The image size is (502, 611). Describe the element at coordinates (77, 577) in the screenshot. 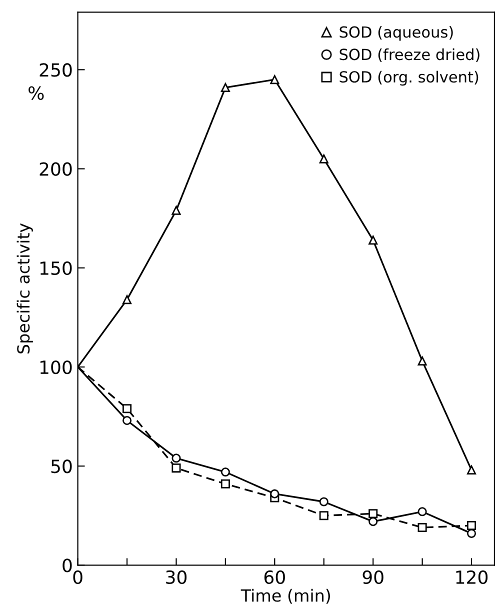

I see `x-tick-label: 0` at that location.